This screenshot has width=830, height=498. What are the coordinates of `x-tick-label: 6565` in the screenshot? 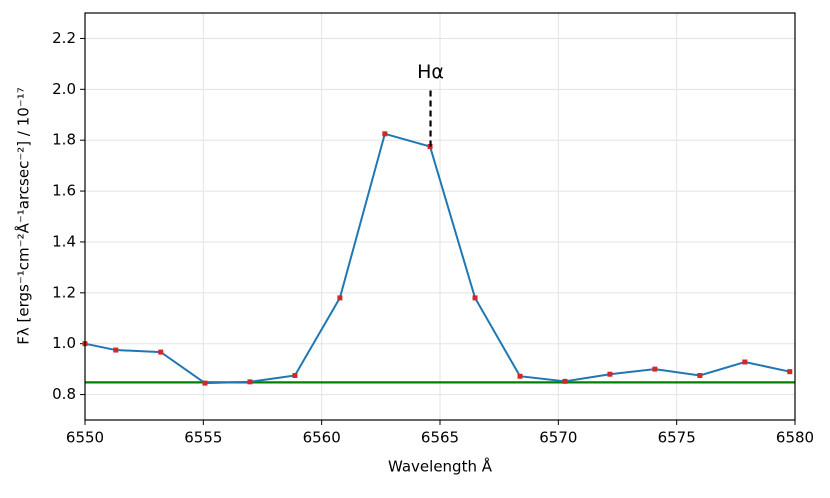 It's located at (440, 438).